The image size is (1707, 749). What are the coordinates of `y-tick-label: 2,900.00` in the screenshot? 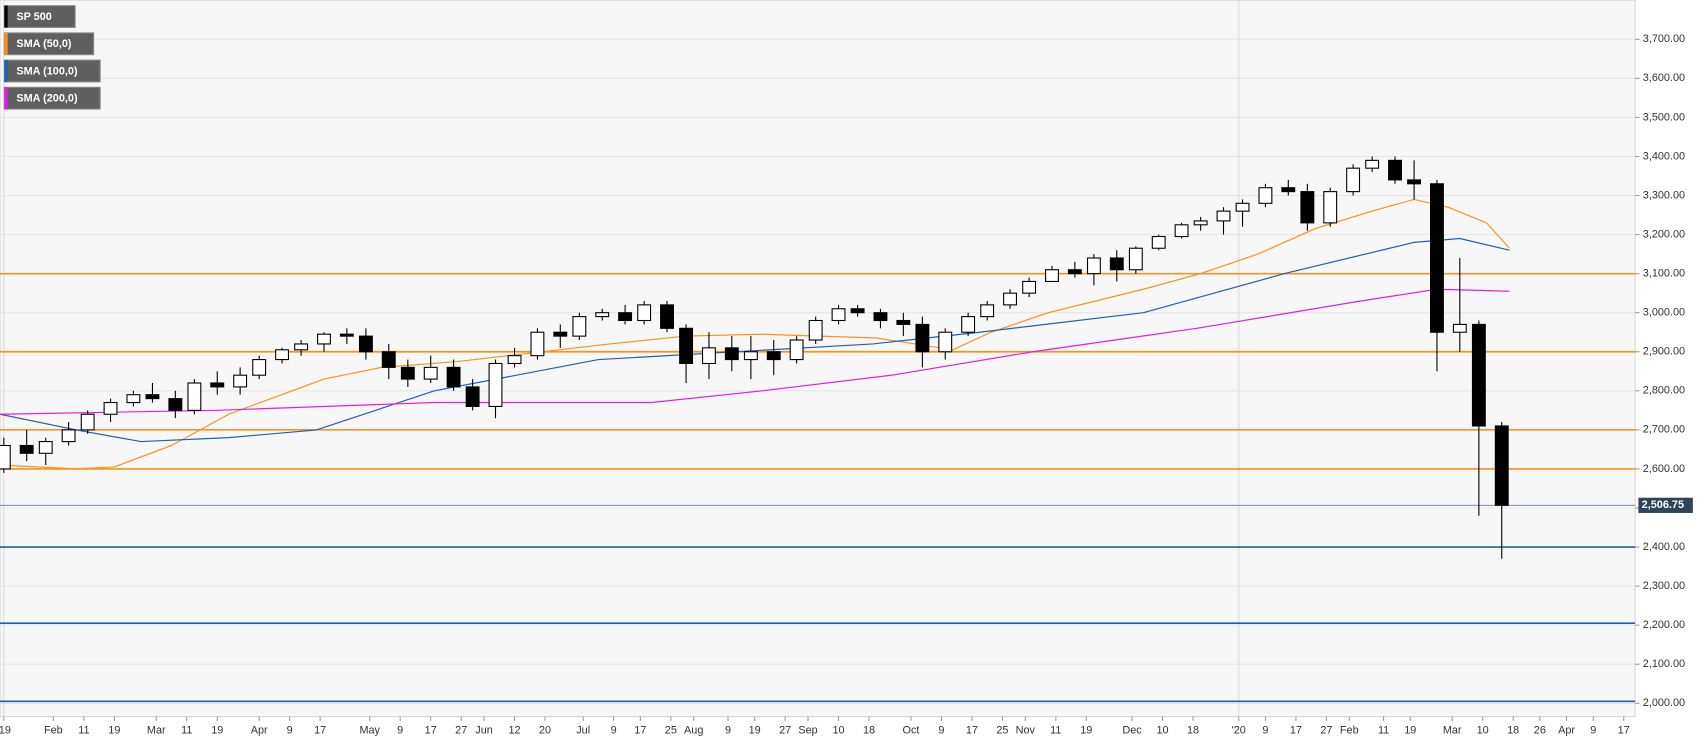 It's located at (1664, 352).